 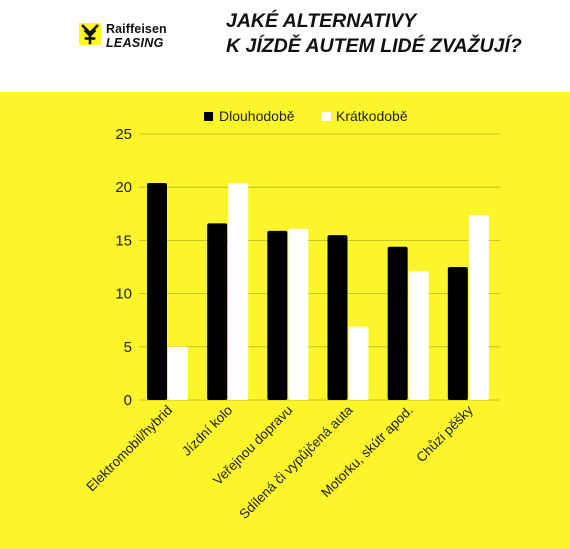 I want to click on legend-swatch-dlouhodobe, so click(x=208, y=116).